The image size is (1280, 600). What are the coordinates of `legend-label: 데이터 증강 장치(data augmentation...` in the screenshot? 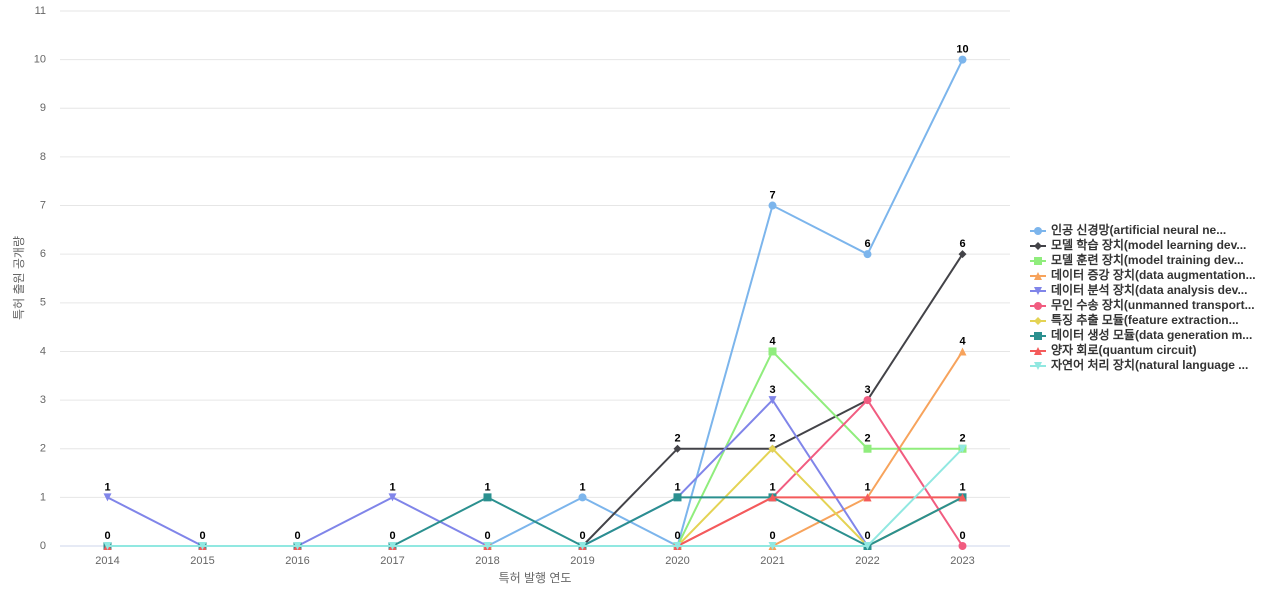 It's located at (1153, 274).